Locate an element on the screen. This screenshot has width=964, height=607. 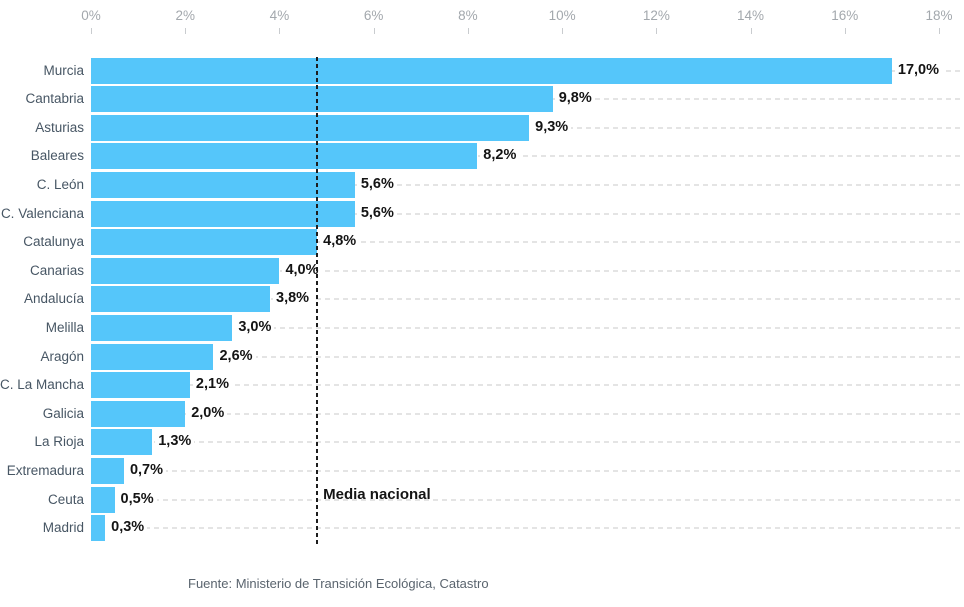
category-label: Ceuta is located at coordinates (65, 499).